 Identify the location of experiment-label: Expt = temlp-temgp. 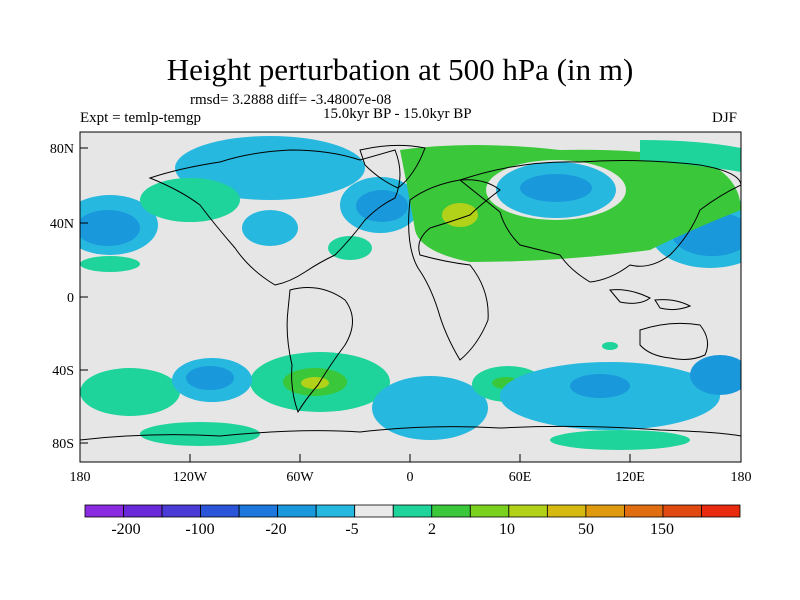
(140, 118).